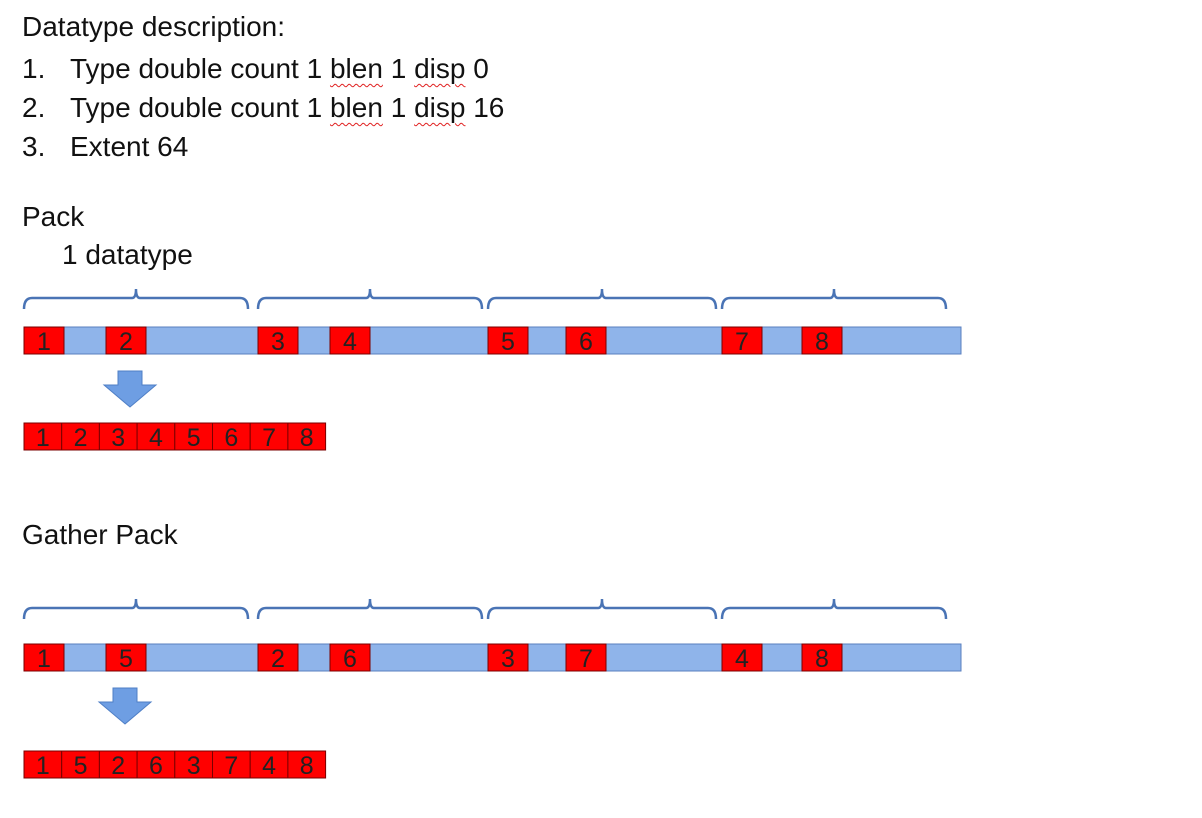 This screenshot has height=818, width=1202. I want to click on description-item-2: 2. Type double count 1 blen 1 disp 16, so click(263, 107).